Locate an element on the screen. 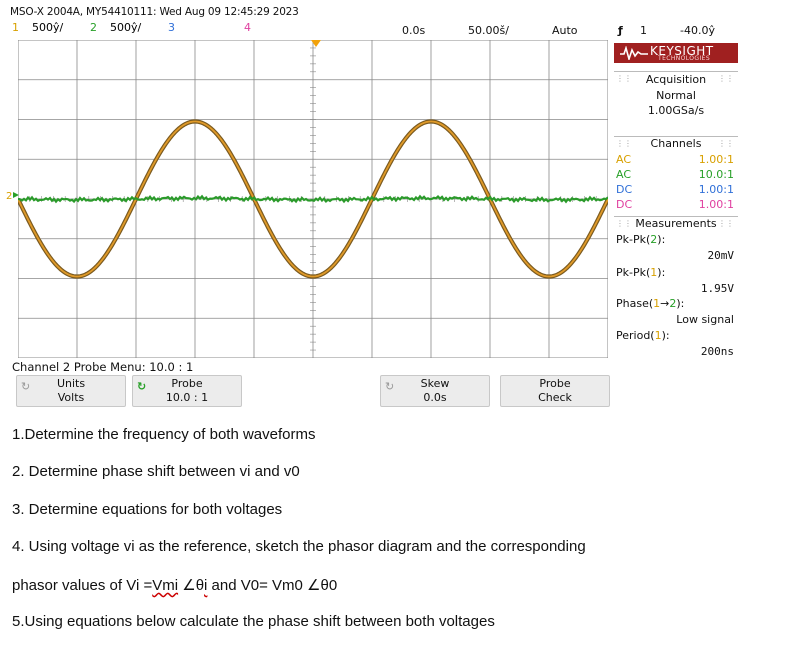 The image size is (792, 651). trigger-level: -40.0ŷ is located at coordinates (697, 30).